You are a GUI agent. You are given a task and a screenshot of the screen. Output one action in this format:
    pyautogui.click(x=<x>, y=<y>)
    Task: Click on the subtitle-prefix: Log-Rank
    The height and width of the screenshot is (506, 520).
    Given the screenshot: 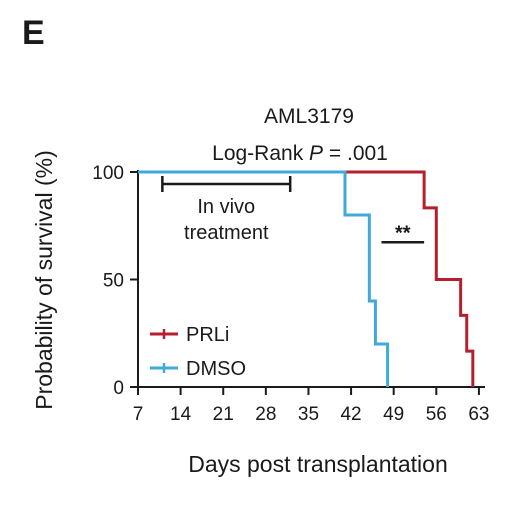 What is the action you would take?
    pyautogui.click(x=260, y=153)
    